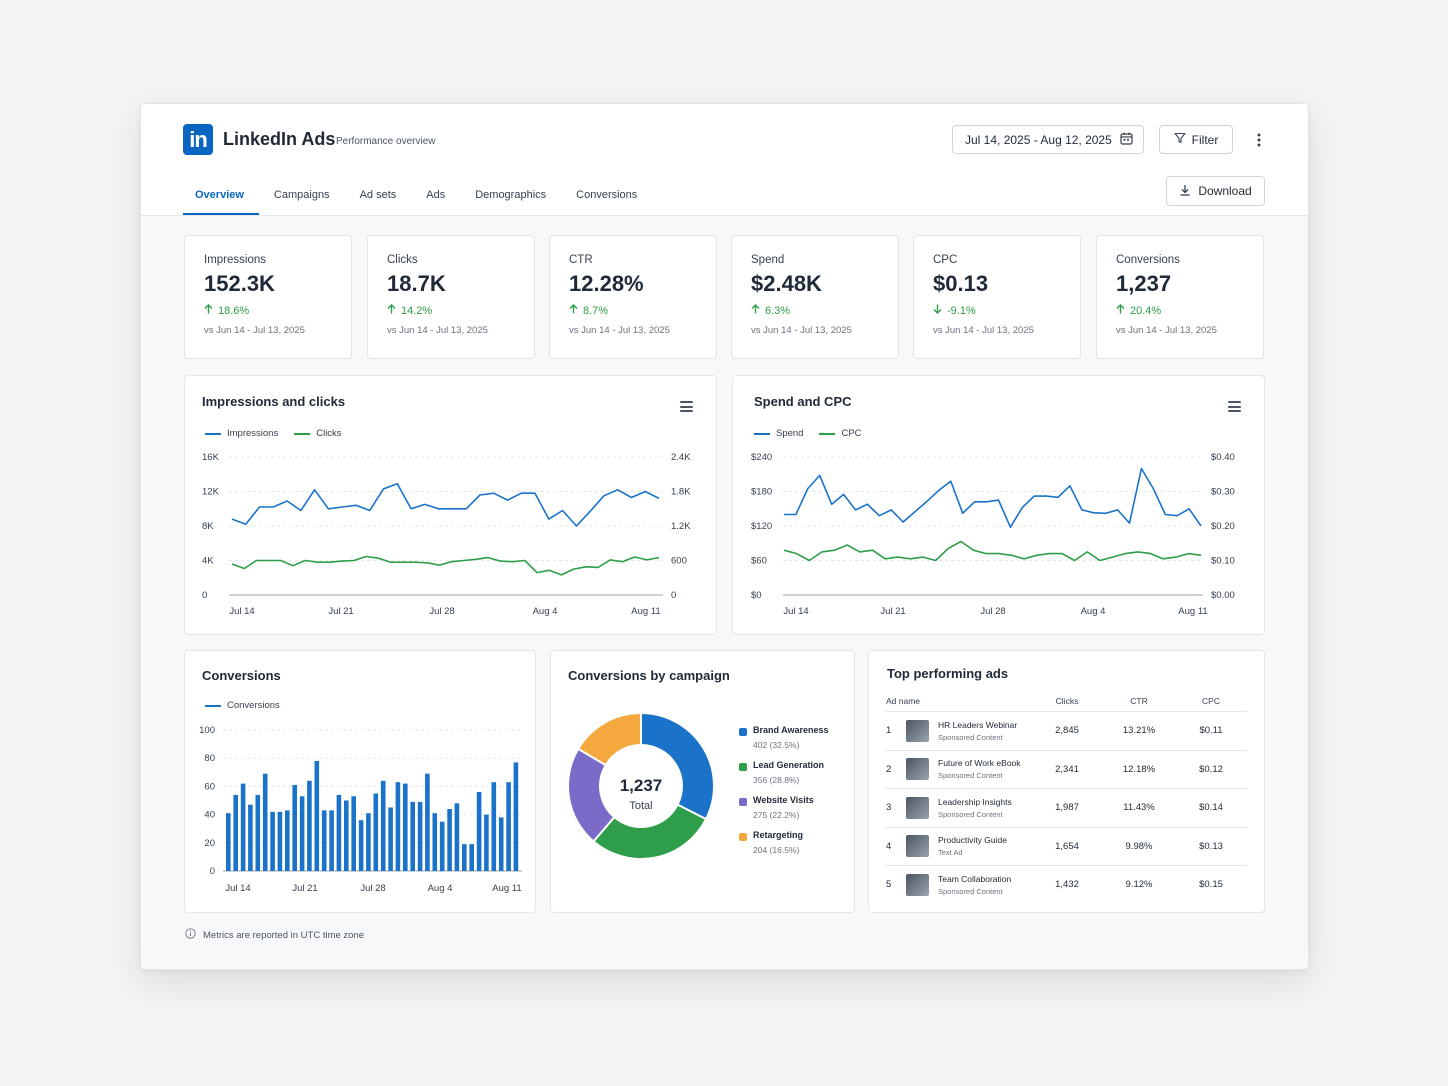 The image size is (1448, 1086). Describe the element at coordinates (840, 433) in the screenshot. I see `legend-item: CPC` at that location.